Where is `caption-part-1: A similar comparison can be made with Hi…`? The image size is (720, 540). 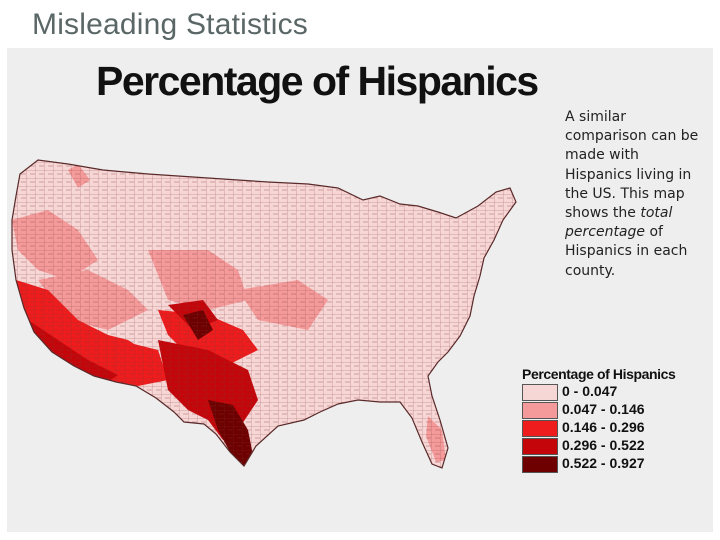 caption-part-1: A similar comparison can be made with Hi… is located at coordinates (632, 165).